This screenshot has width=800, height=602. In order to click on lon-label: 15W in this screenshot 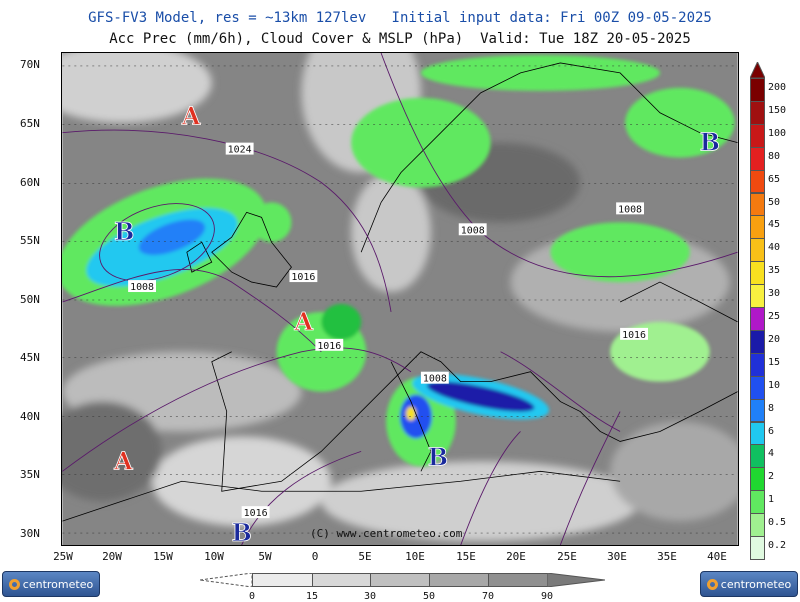, I will do `click(163, 556)`.